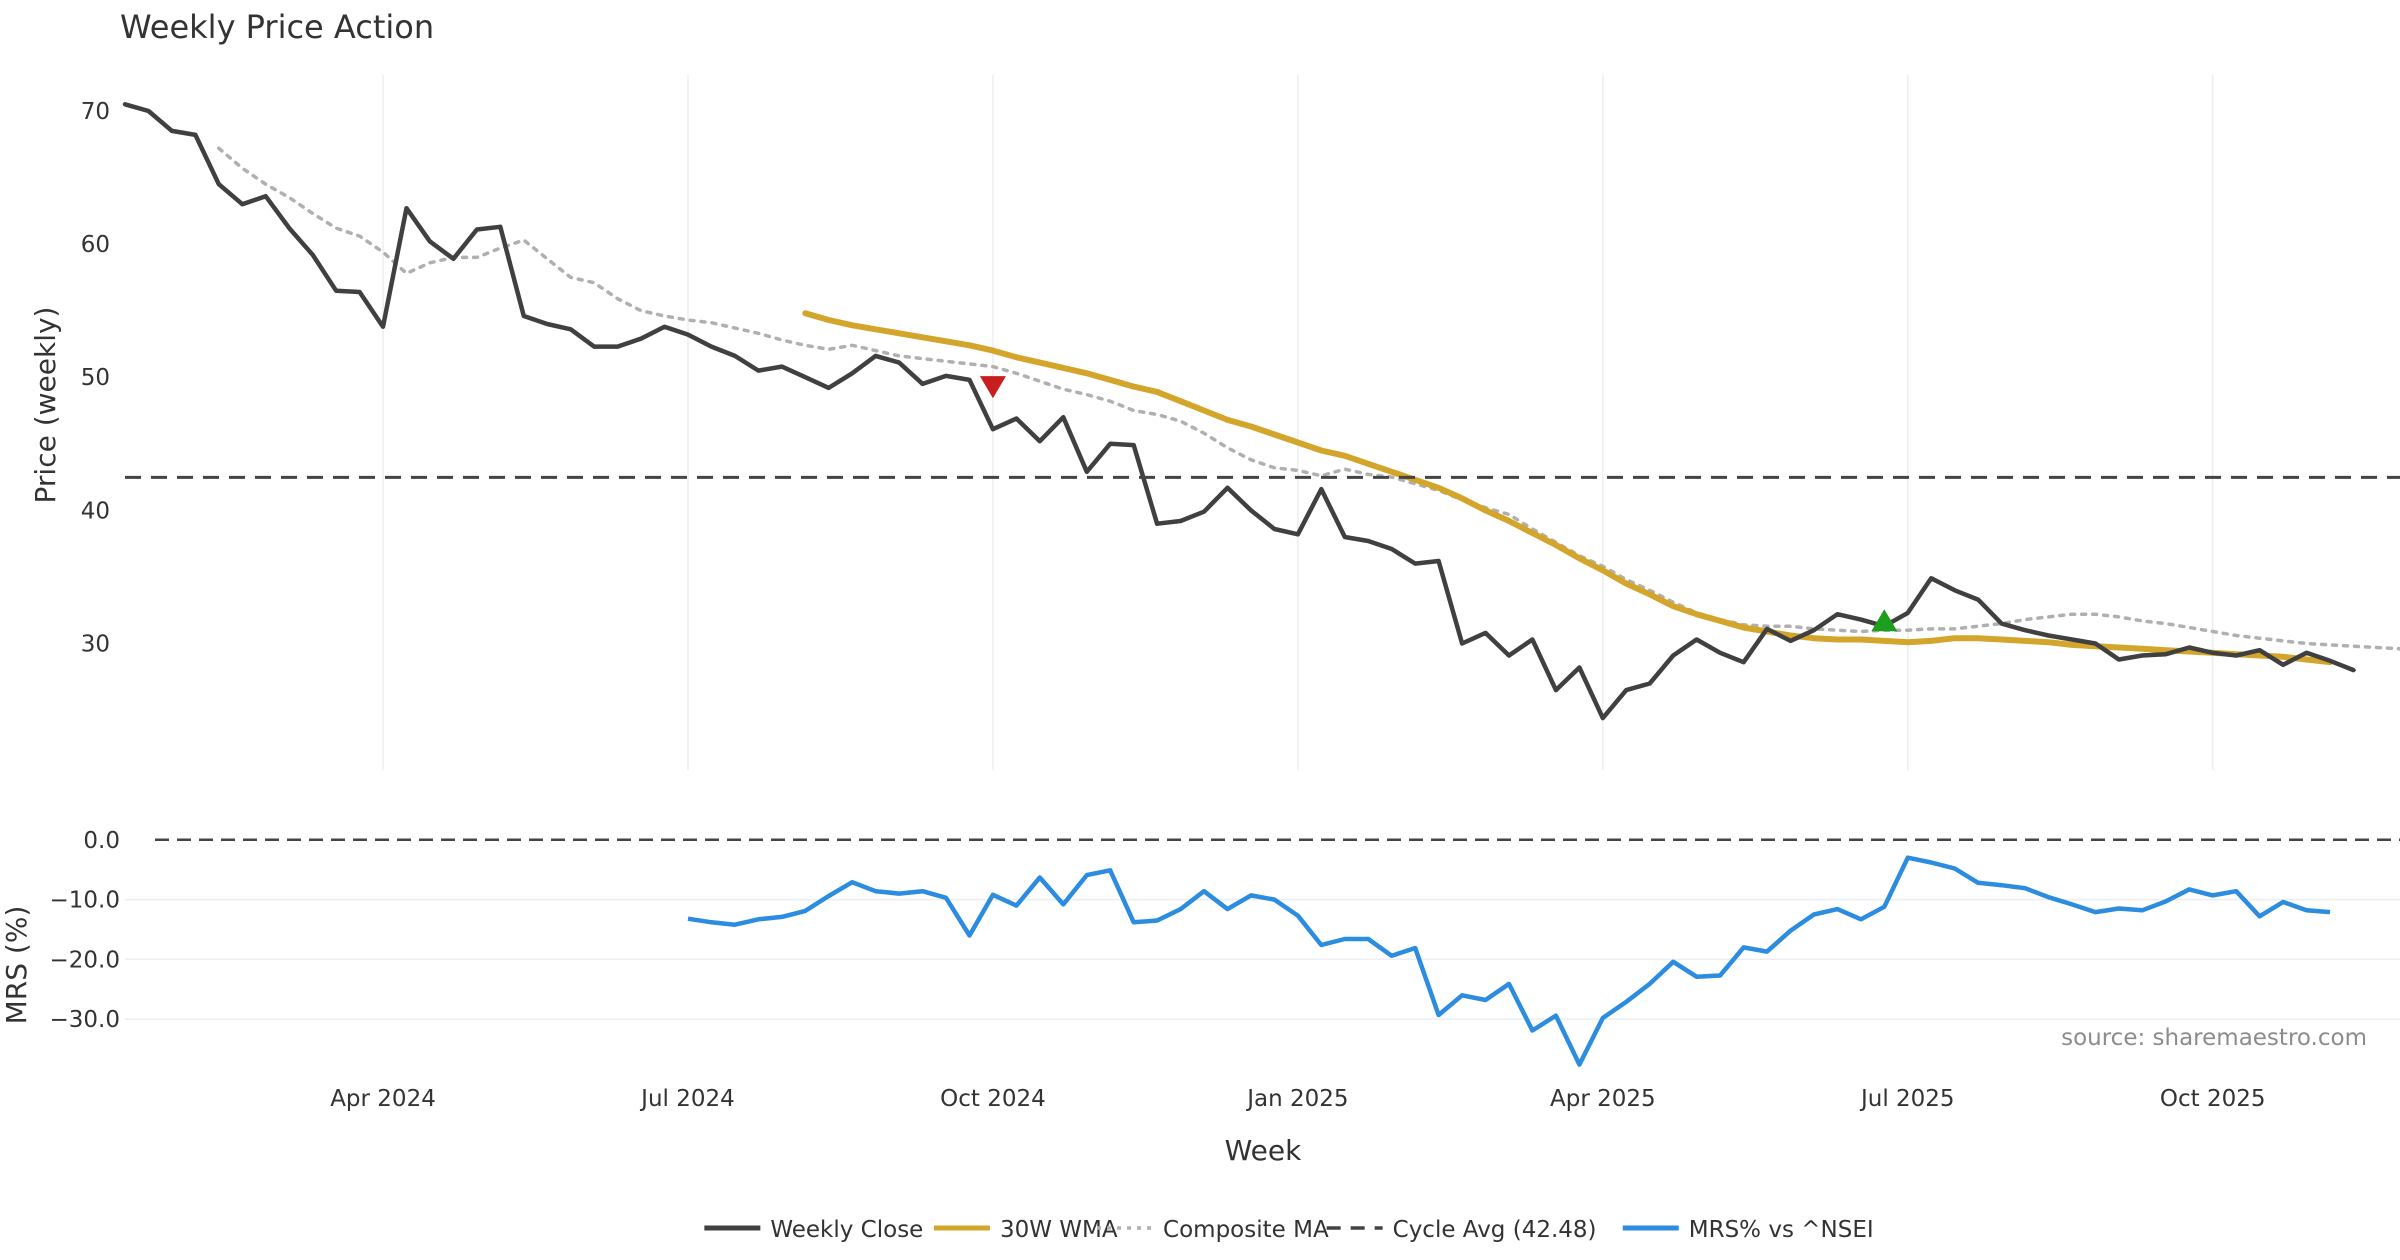 The width and height of the screenshot is (2400, 1260). Describe the element at coordinates (1781, 1230) in the screenshot. I see `legend-label-mrs-vs-nsei: MRS% vs ^NSEI` at that location.